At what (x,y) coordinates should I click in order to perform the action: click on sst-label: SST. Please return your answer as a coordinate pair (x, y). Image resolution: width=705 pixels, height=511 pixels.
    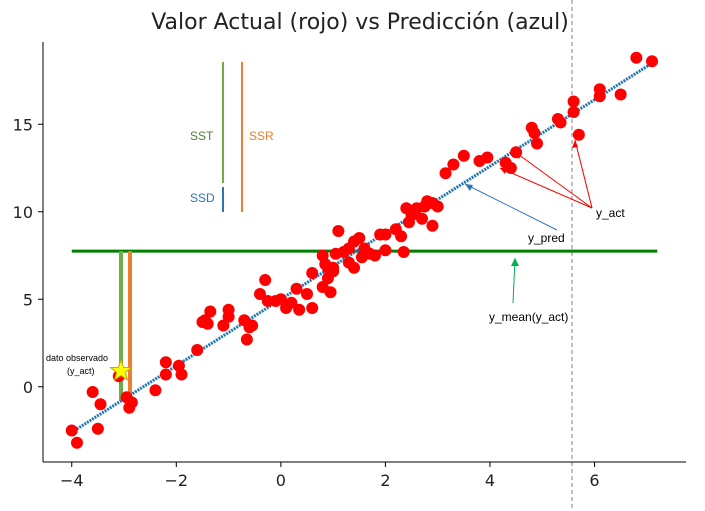
    Looking at the image, I should click on (202, 136).